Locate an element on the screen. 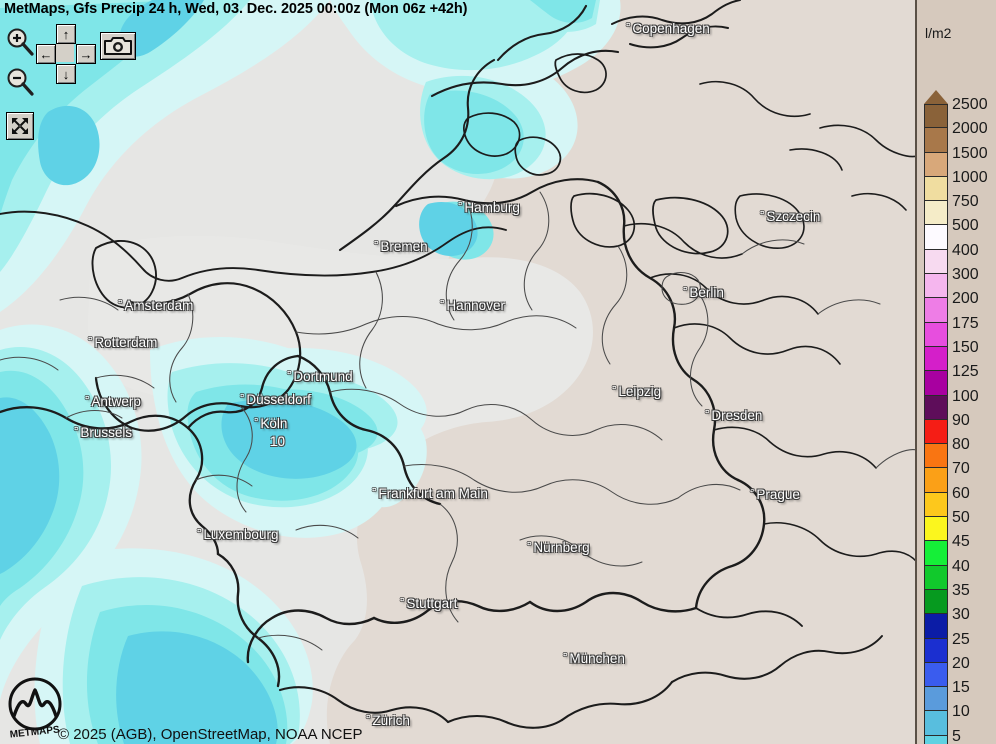 This screenshot has height=744, width=996. fullscreen-button is located at coordinates (20, 126).